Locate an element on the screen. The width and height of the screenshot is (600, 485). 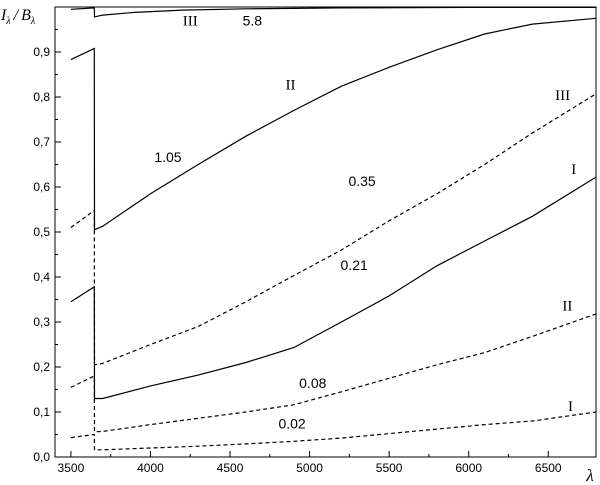
x-axis-title: λ is located at coordinates (589, 475).